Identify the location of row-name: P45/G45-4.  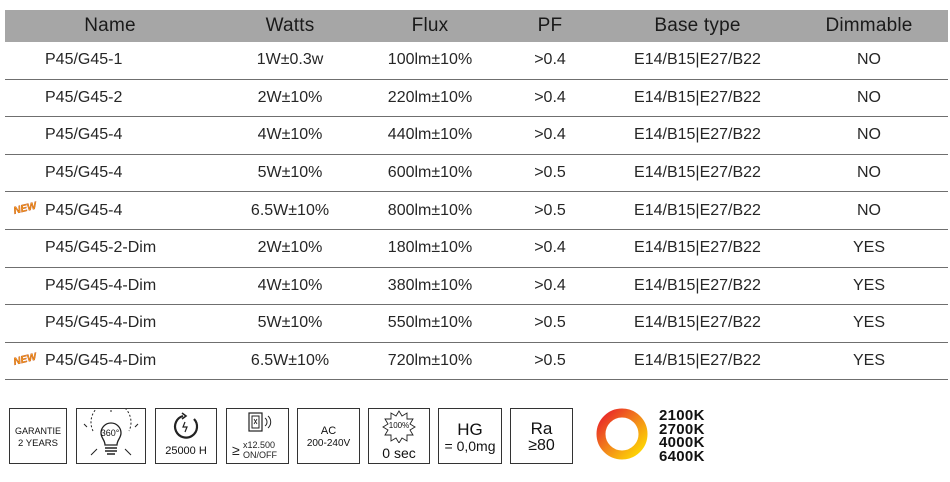
(84, 210).